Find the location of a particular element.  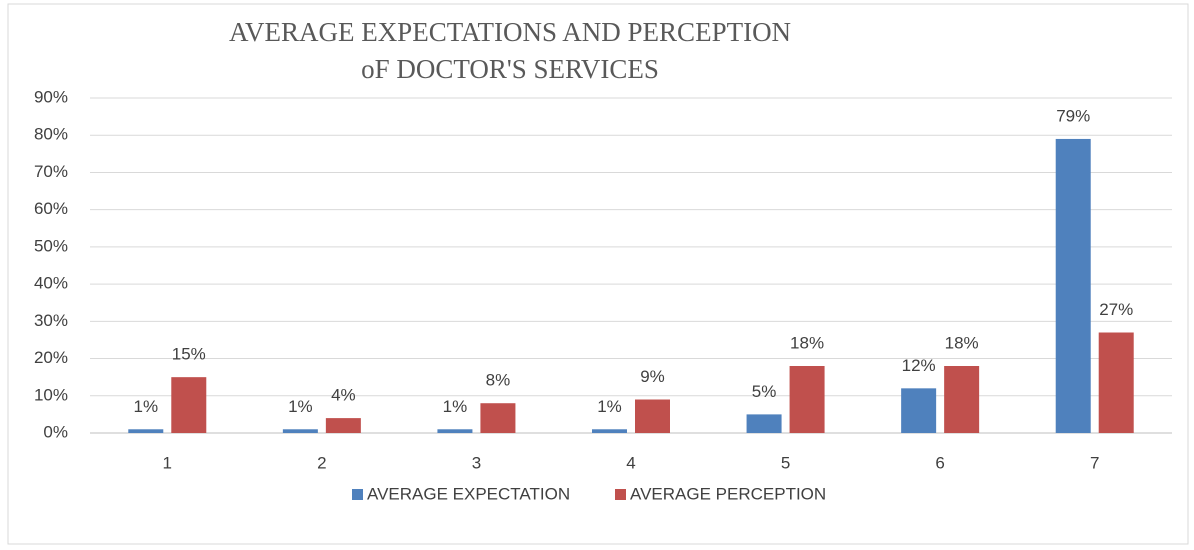

y-tick-label: 60% is located at coordinates (51, 208).